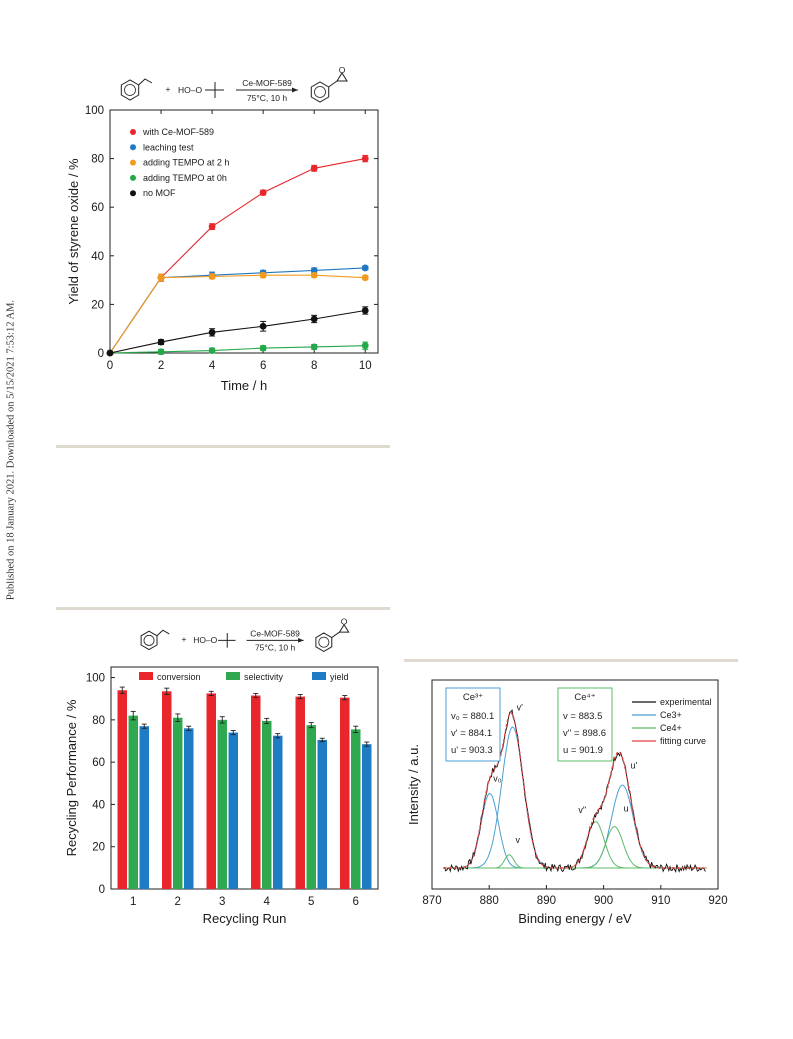  Describe the element at coordinates (185, 178) in the screenshot. I see `legend-label: adding TEMPO at 0h` at that location.